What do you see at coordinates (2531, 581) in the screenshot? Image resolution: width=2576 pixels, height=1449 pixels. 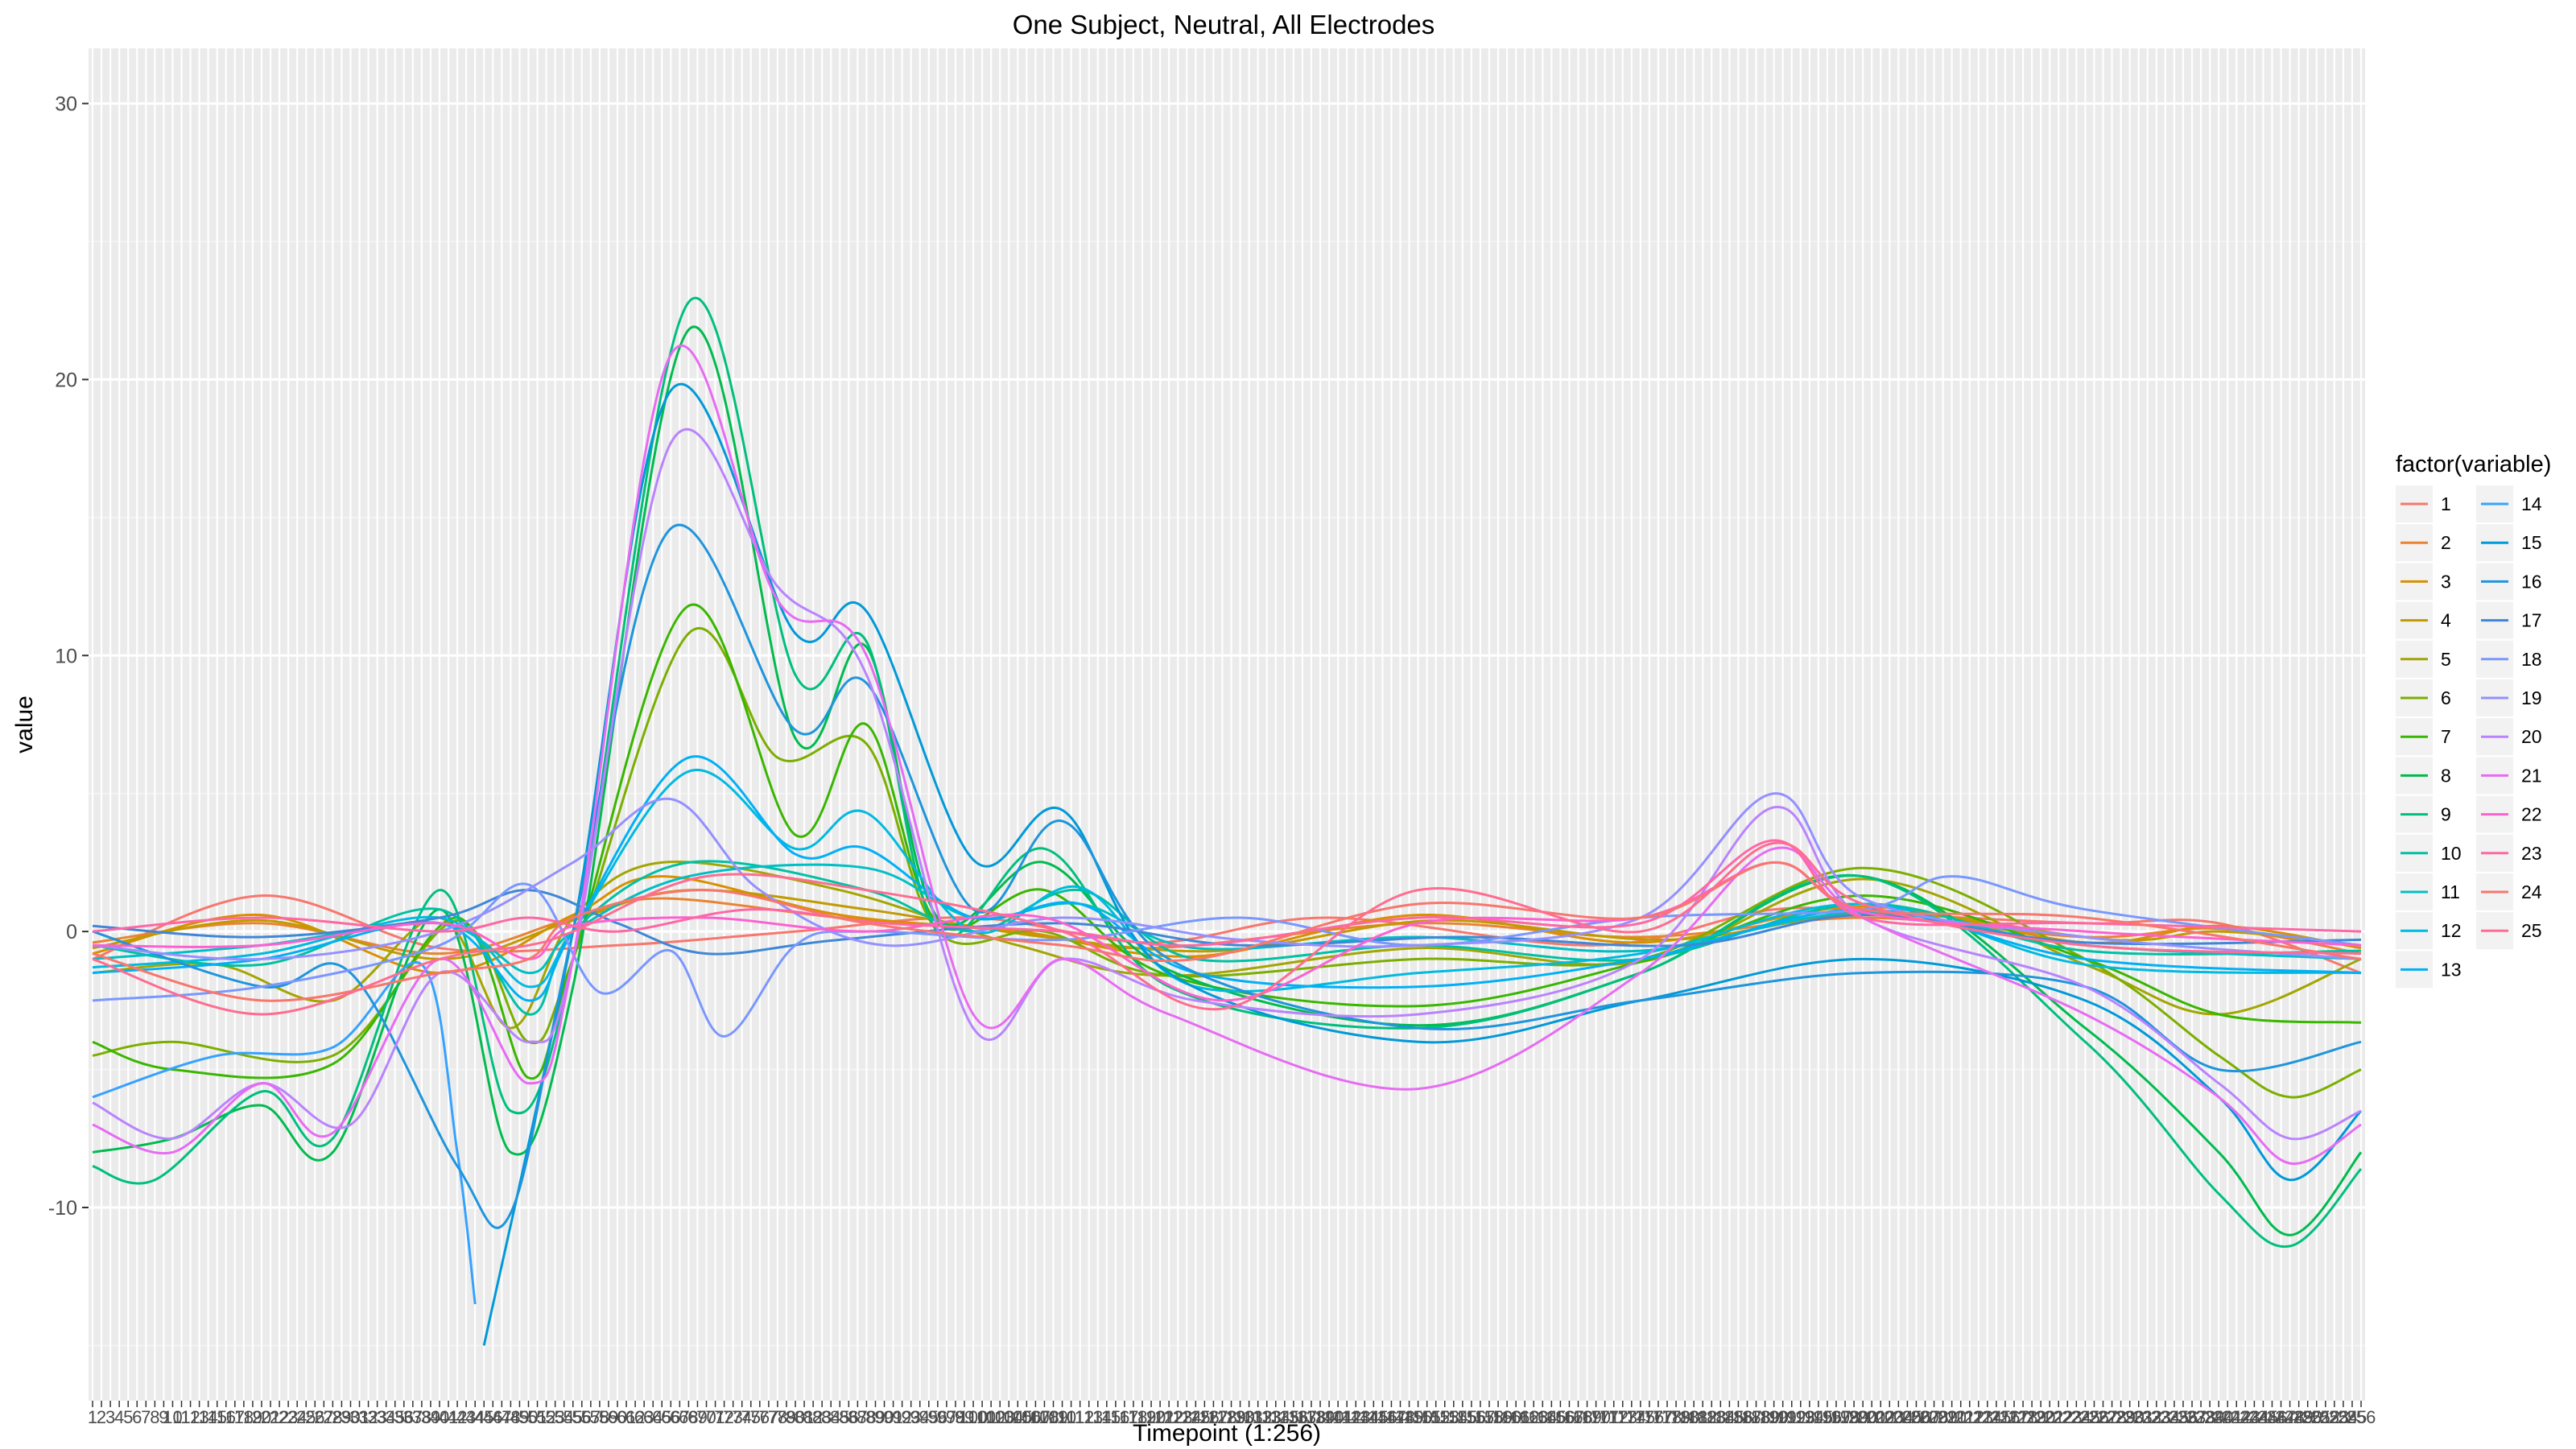 I see `legend-label: 16` at bounding box center [2531, 581].